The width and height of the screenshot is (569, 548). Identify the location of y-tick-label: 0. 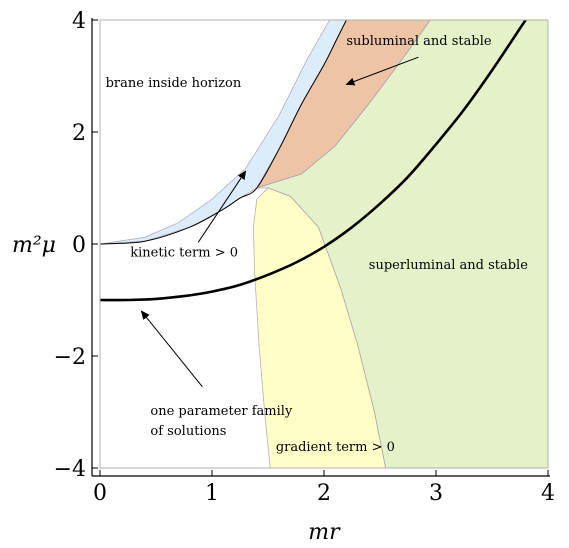
(79, 245).